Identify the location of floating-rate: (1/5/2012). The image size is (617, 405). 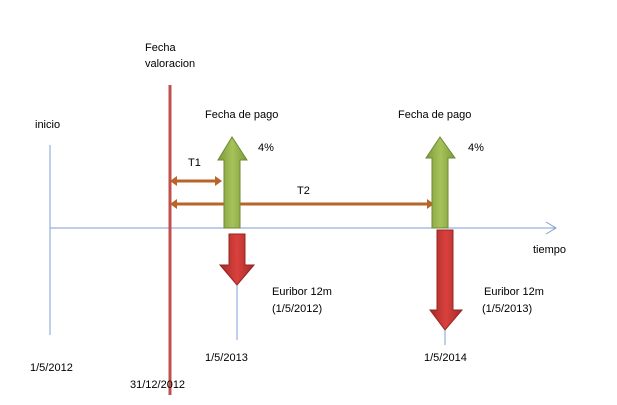
(297, 309).